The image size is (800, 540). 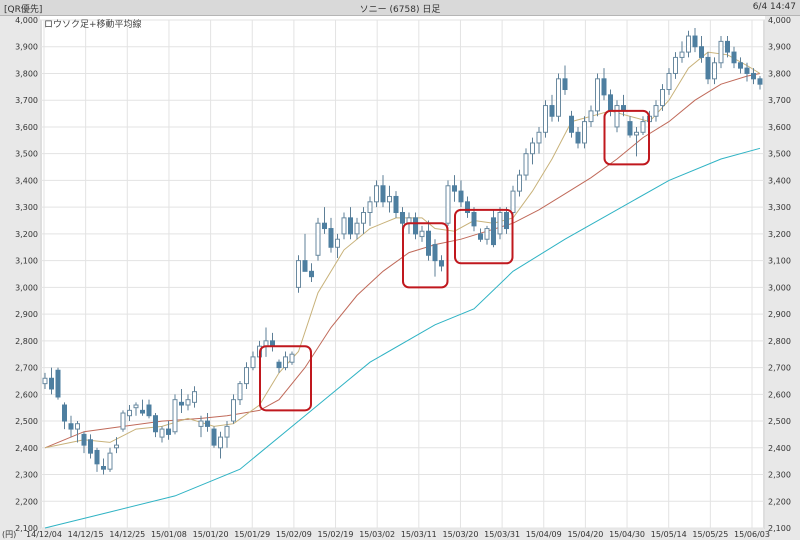 I want to click on y-tick-label-left: 2,100, so click(x=26, y=528).